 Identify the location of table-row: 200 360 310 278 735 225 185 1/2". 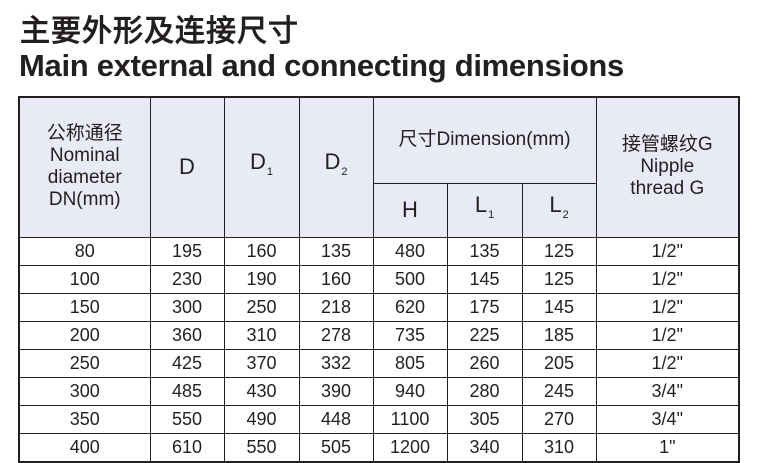
(379, 335).